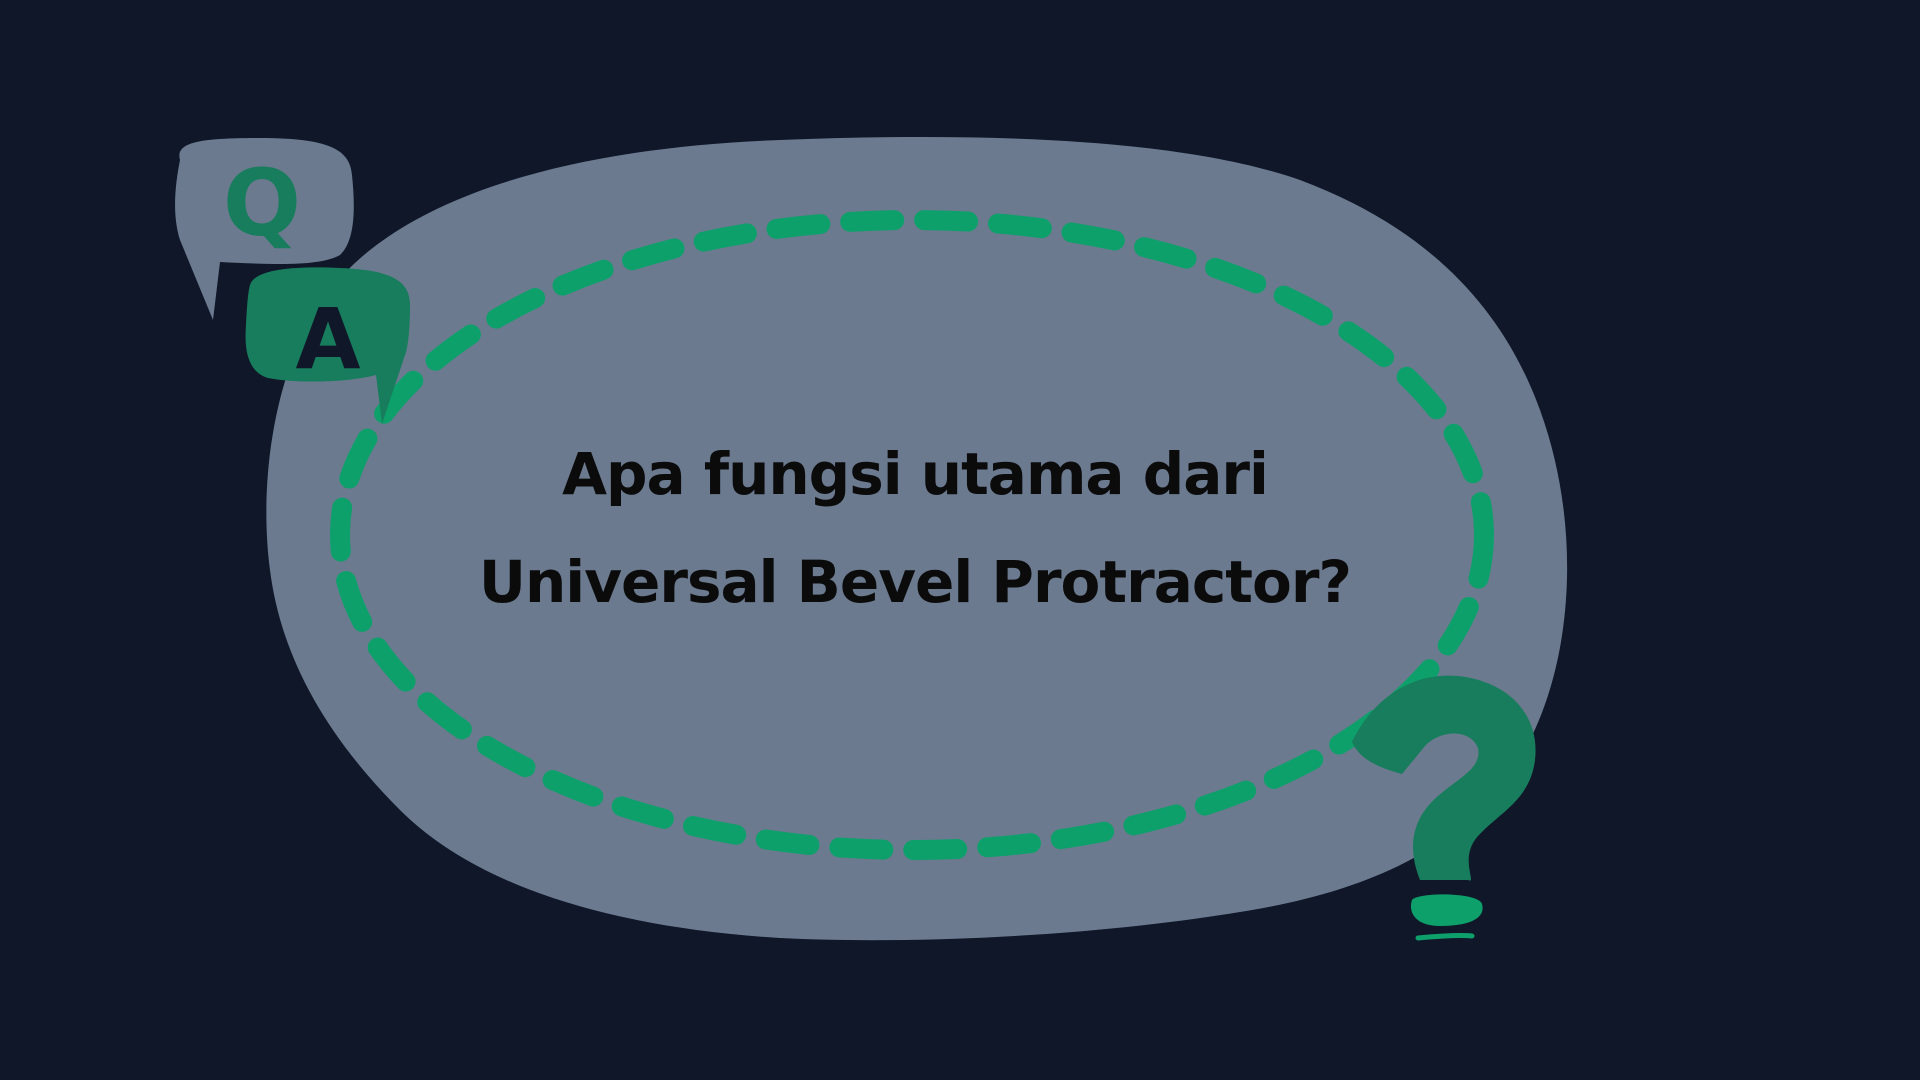 This screenshot has height=1080, width=1920. I want to click on question-mark-icon, so click(1444, 808).